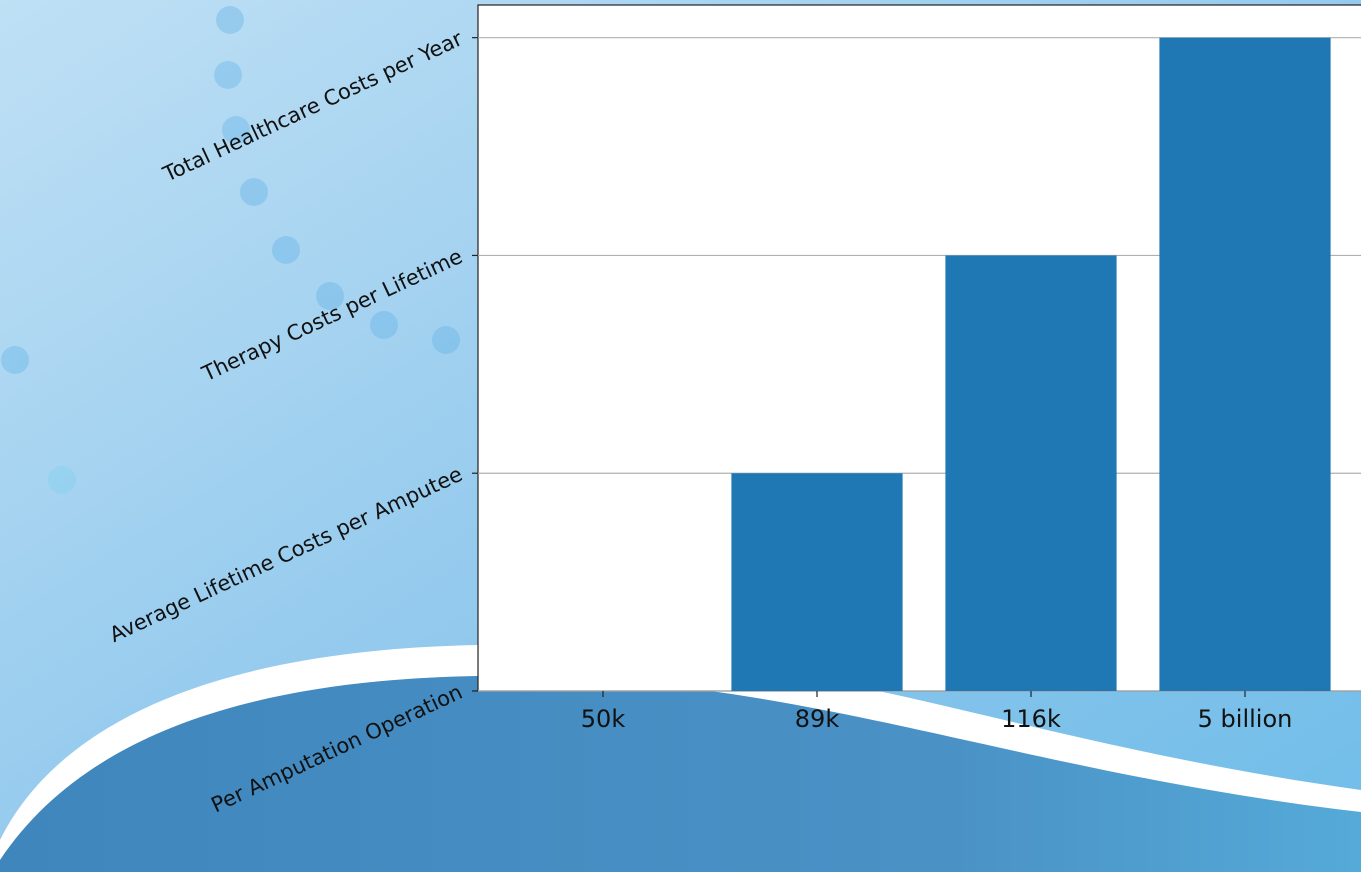 Image resolution: width=1361 pixels, height=872 pixels. Describe the element at coordinates (1245, 719) in the screenshot. I see `x-tick-label: 5 billion` at that location.